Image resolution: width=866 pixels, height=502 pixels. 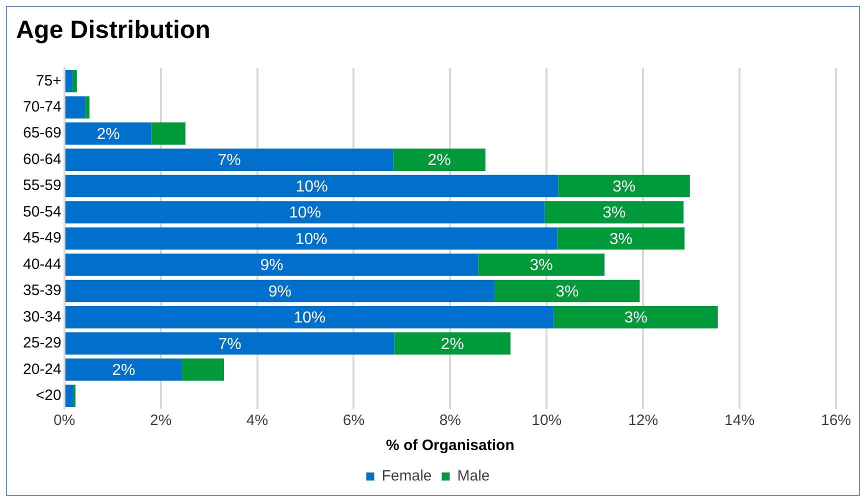 What do you see at coordinates (643, 421) in the screenshot?
I see `x-tick-label: 12%` at bounding box center [643, 421].